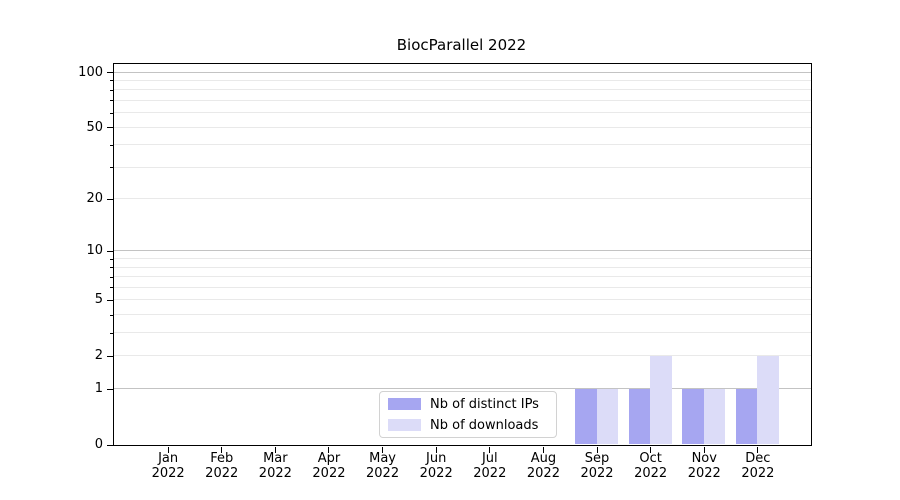 This screenshot has height=500, width=900. Describe the element at coordinates (404, 425) in the screenshot. I see `legend-swatch-downloads` at that location.